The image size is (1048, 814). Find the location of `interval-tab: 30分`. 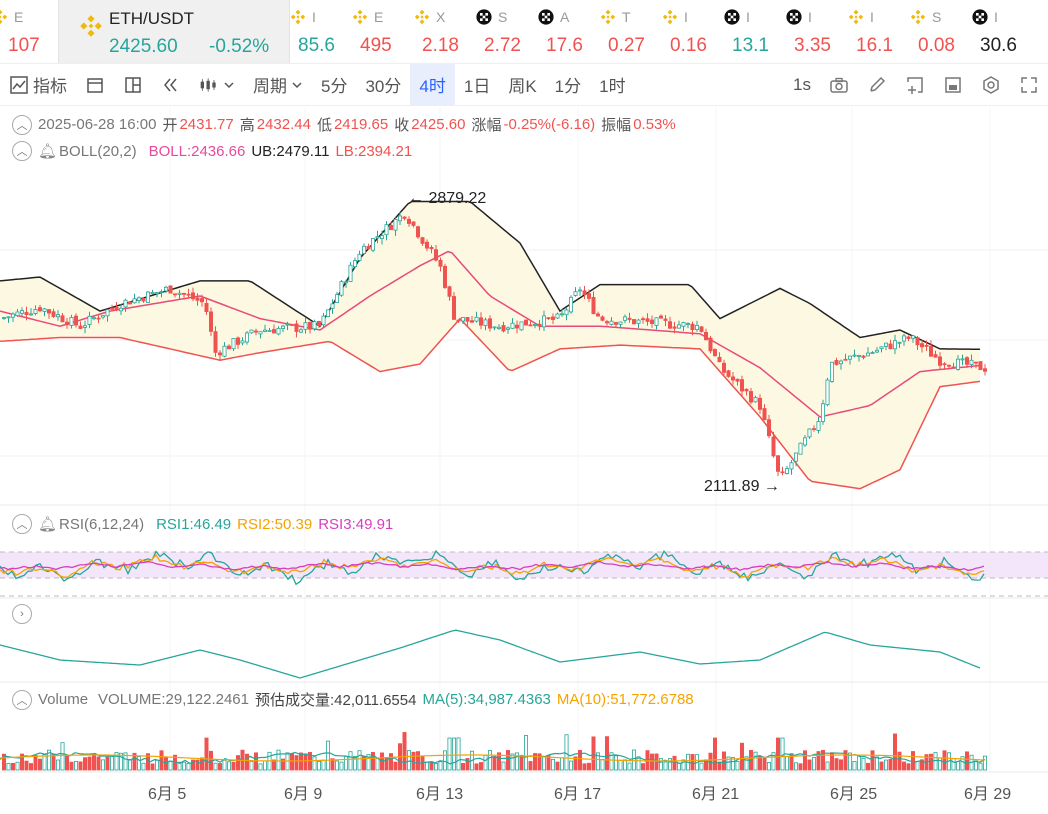

interval-tab: 30分 is located at coordinates (383, 86).